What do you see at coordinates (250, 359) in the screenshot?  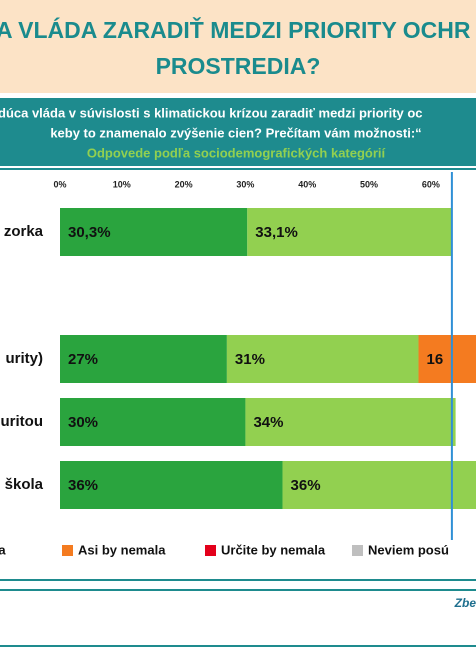 I see `value-label: 31%` at bounding box center [250, 359].